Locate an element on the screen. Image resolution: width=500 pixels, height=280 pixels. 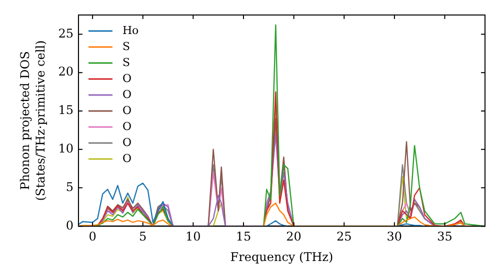
y-axis-title: Phonon projected DOS (States/THz·primitive cell) is located at coordinates (33, 120).